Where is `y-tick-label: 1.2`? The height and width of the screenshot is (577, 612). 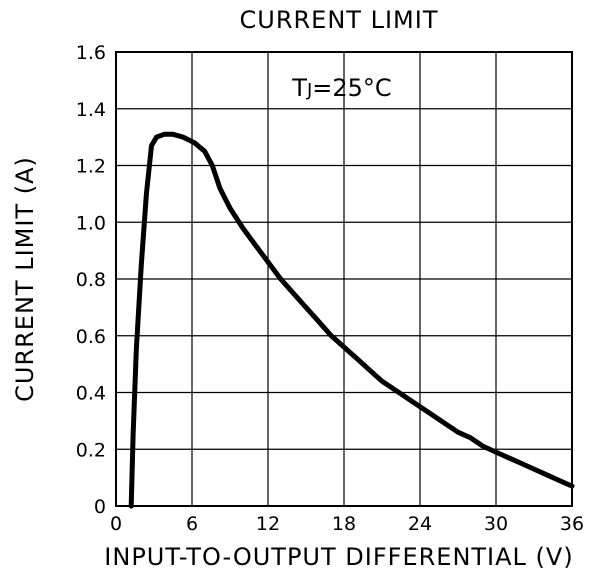 y-tick-label: 1.2 is located at coordinates (91, 167).